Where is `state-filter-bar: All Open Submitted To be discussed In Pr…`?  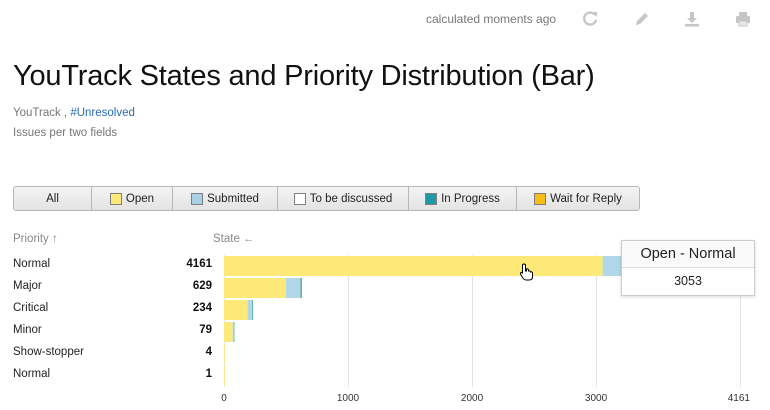 state-filter-bar: All Open Submitted To be discussed In Pr… is located at coordinates (326, 198).